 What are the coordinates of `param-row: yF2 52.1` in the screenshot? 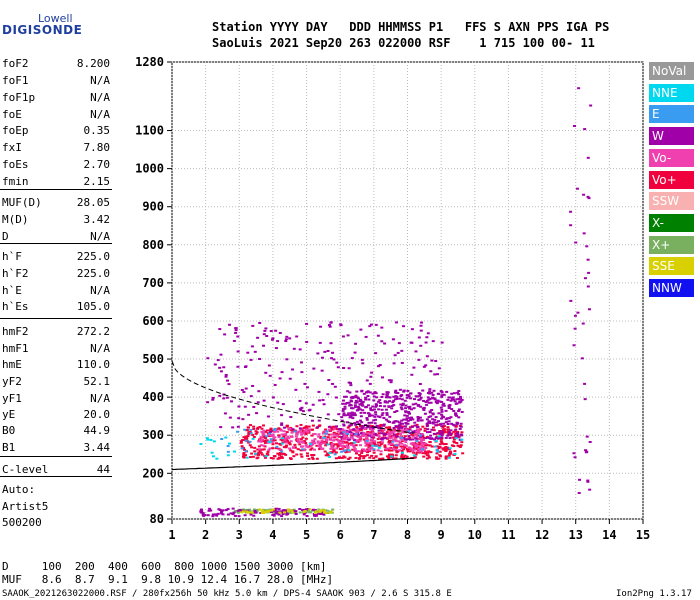 It's located at (56, 383).